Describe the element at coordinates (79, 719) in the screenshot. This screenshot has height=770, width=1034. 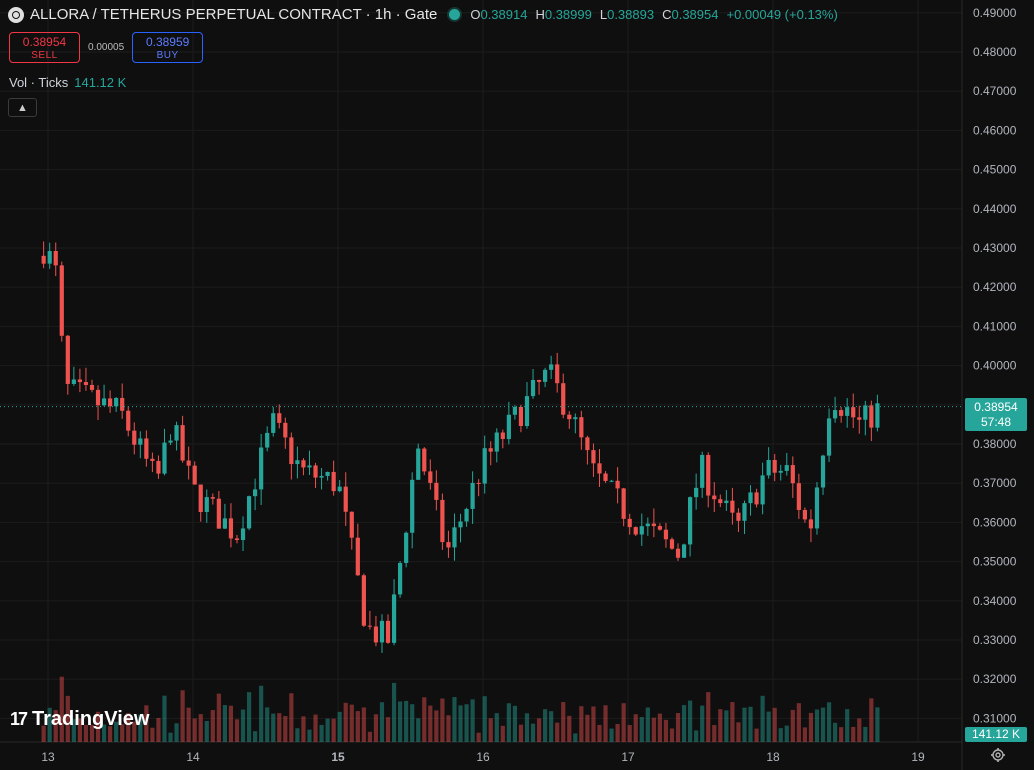
I see `tradingview-logo: 17 TradingView` at that location.